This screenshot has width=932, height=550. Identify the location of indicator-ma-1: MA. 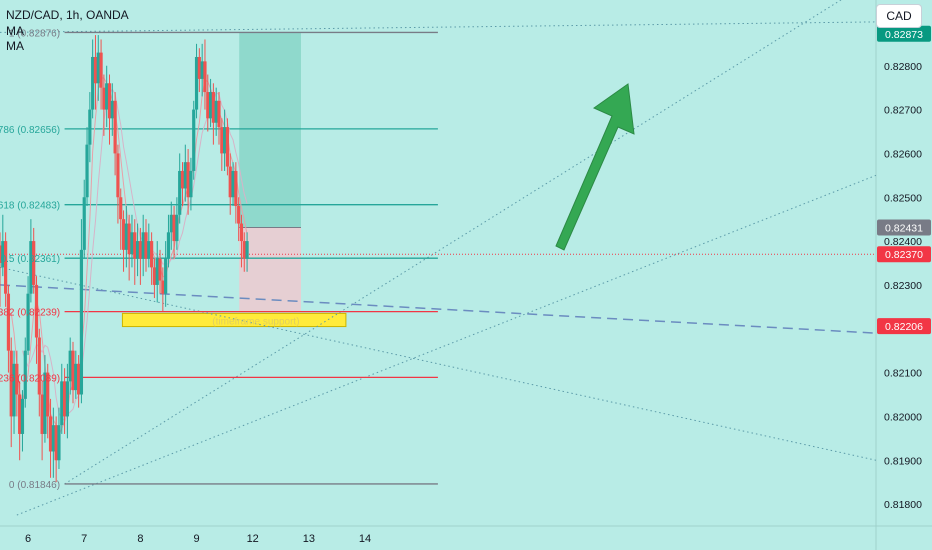
(15, 31).